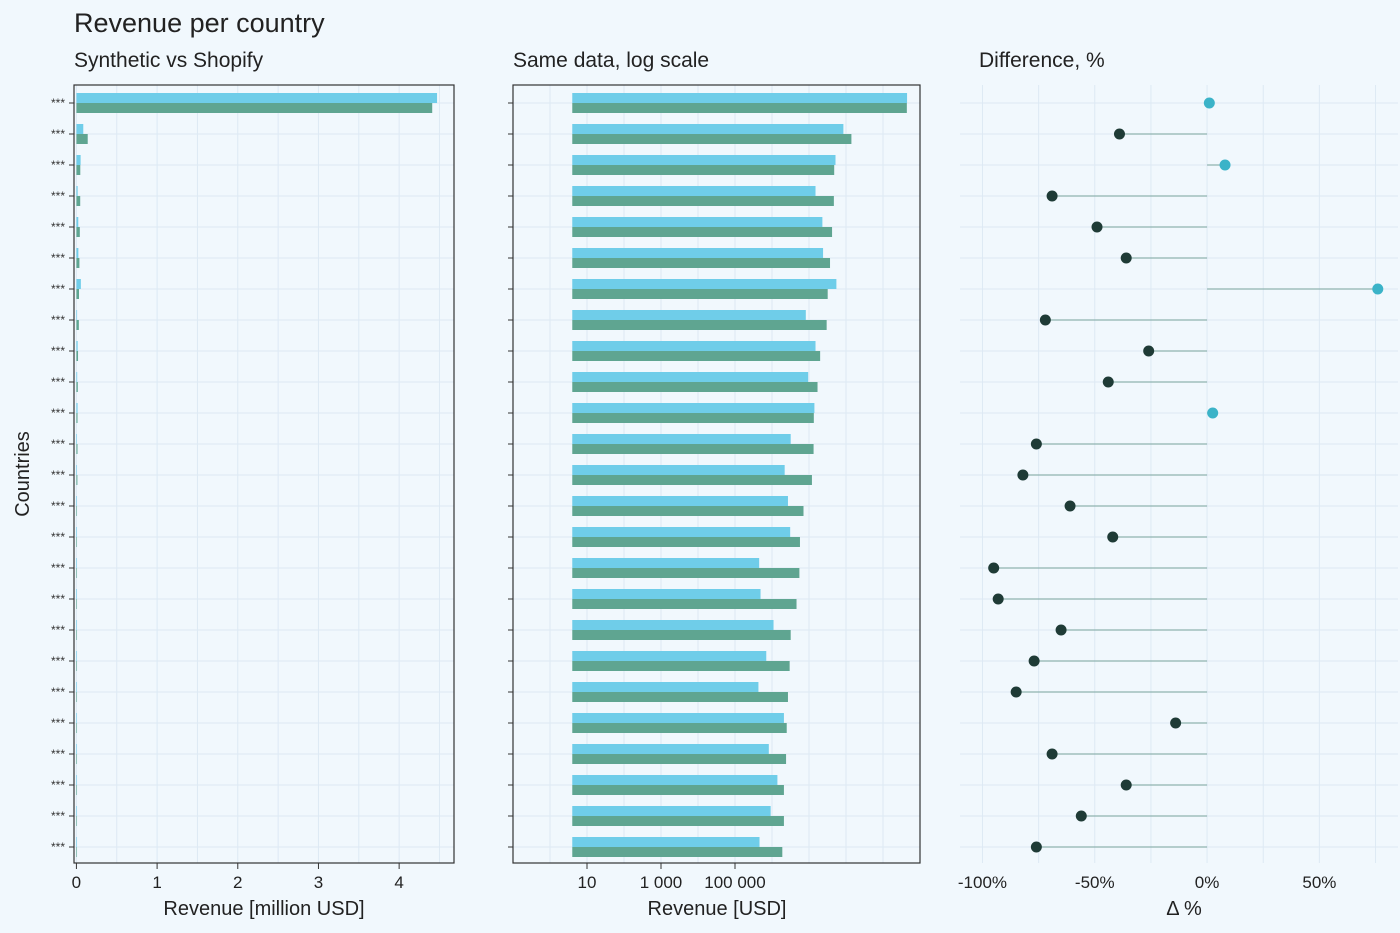  I want to click on x-tick-label: 0, so click(76, 882).